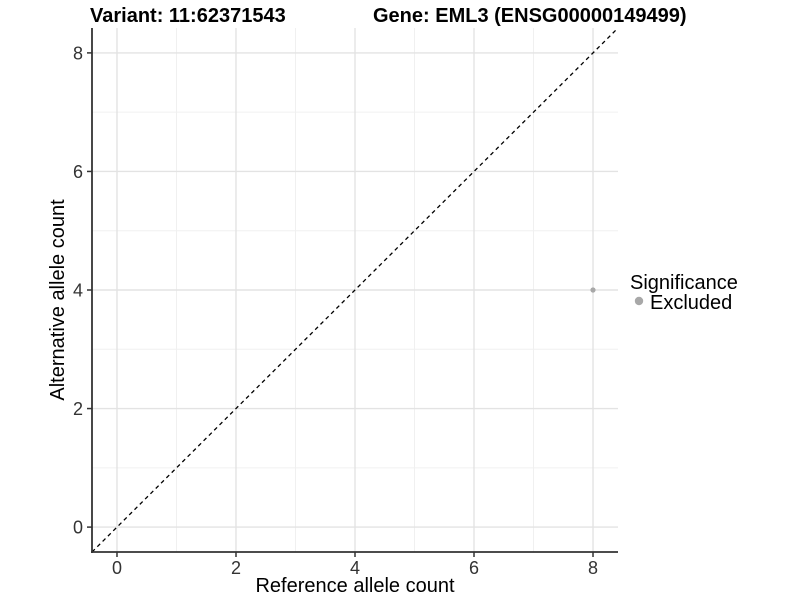 This screenshot has height=600, width=800. Describe the element at coordinates (530, 16) in the screenshot. I see `plot-title-gene: Gene: EML3 (ENSG00000149499)` at that location.